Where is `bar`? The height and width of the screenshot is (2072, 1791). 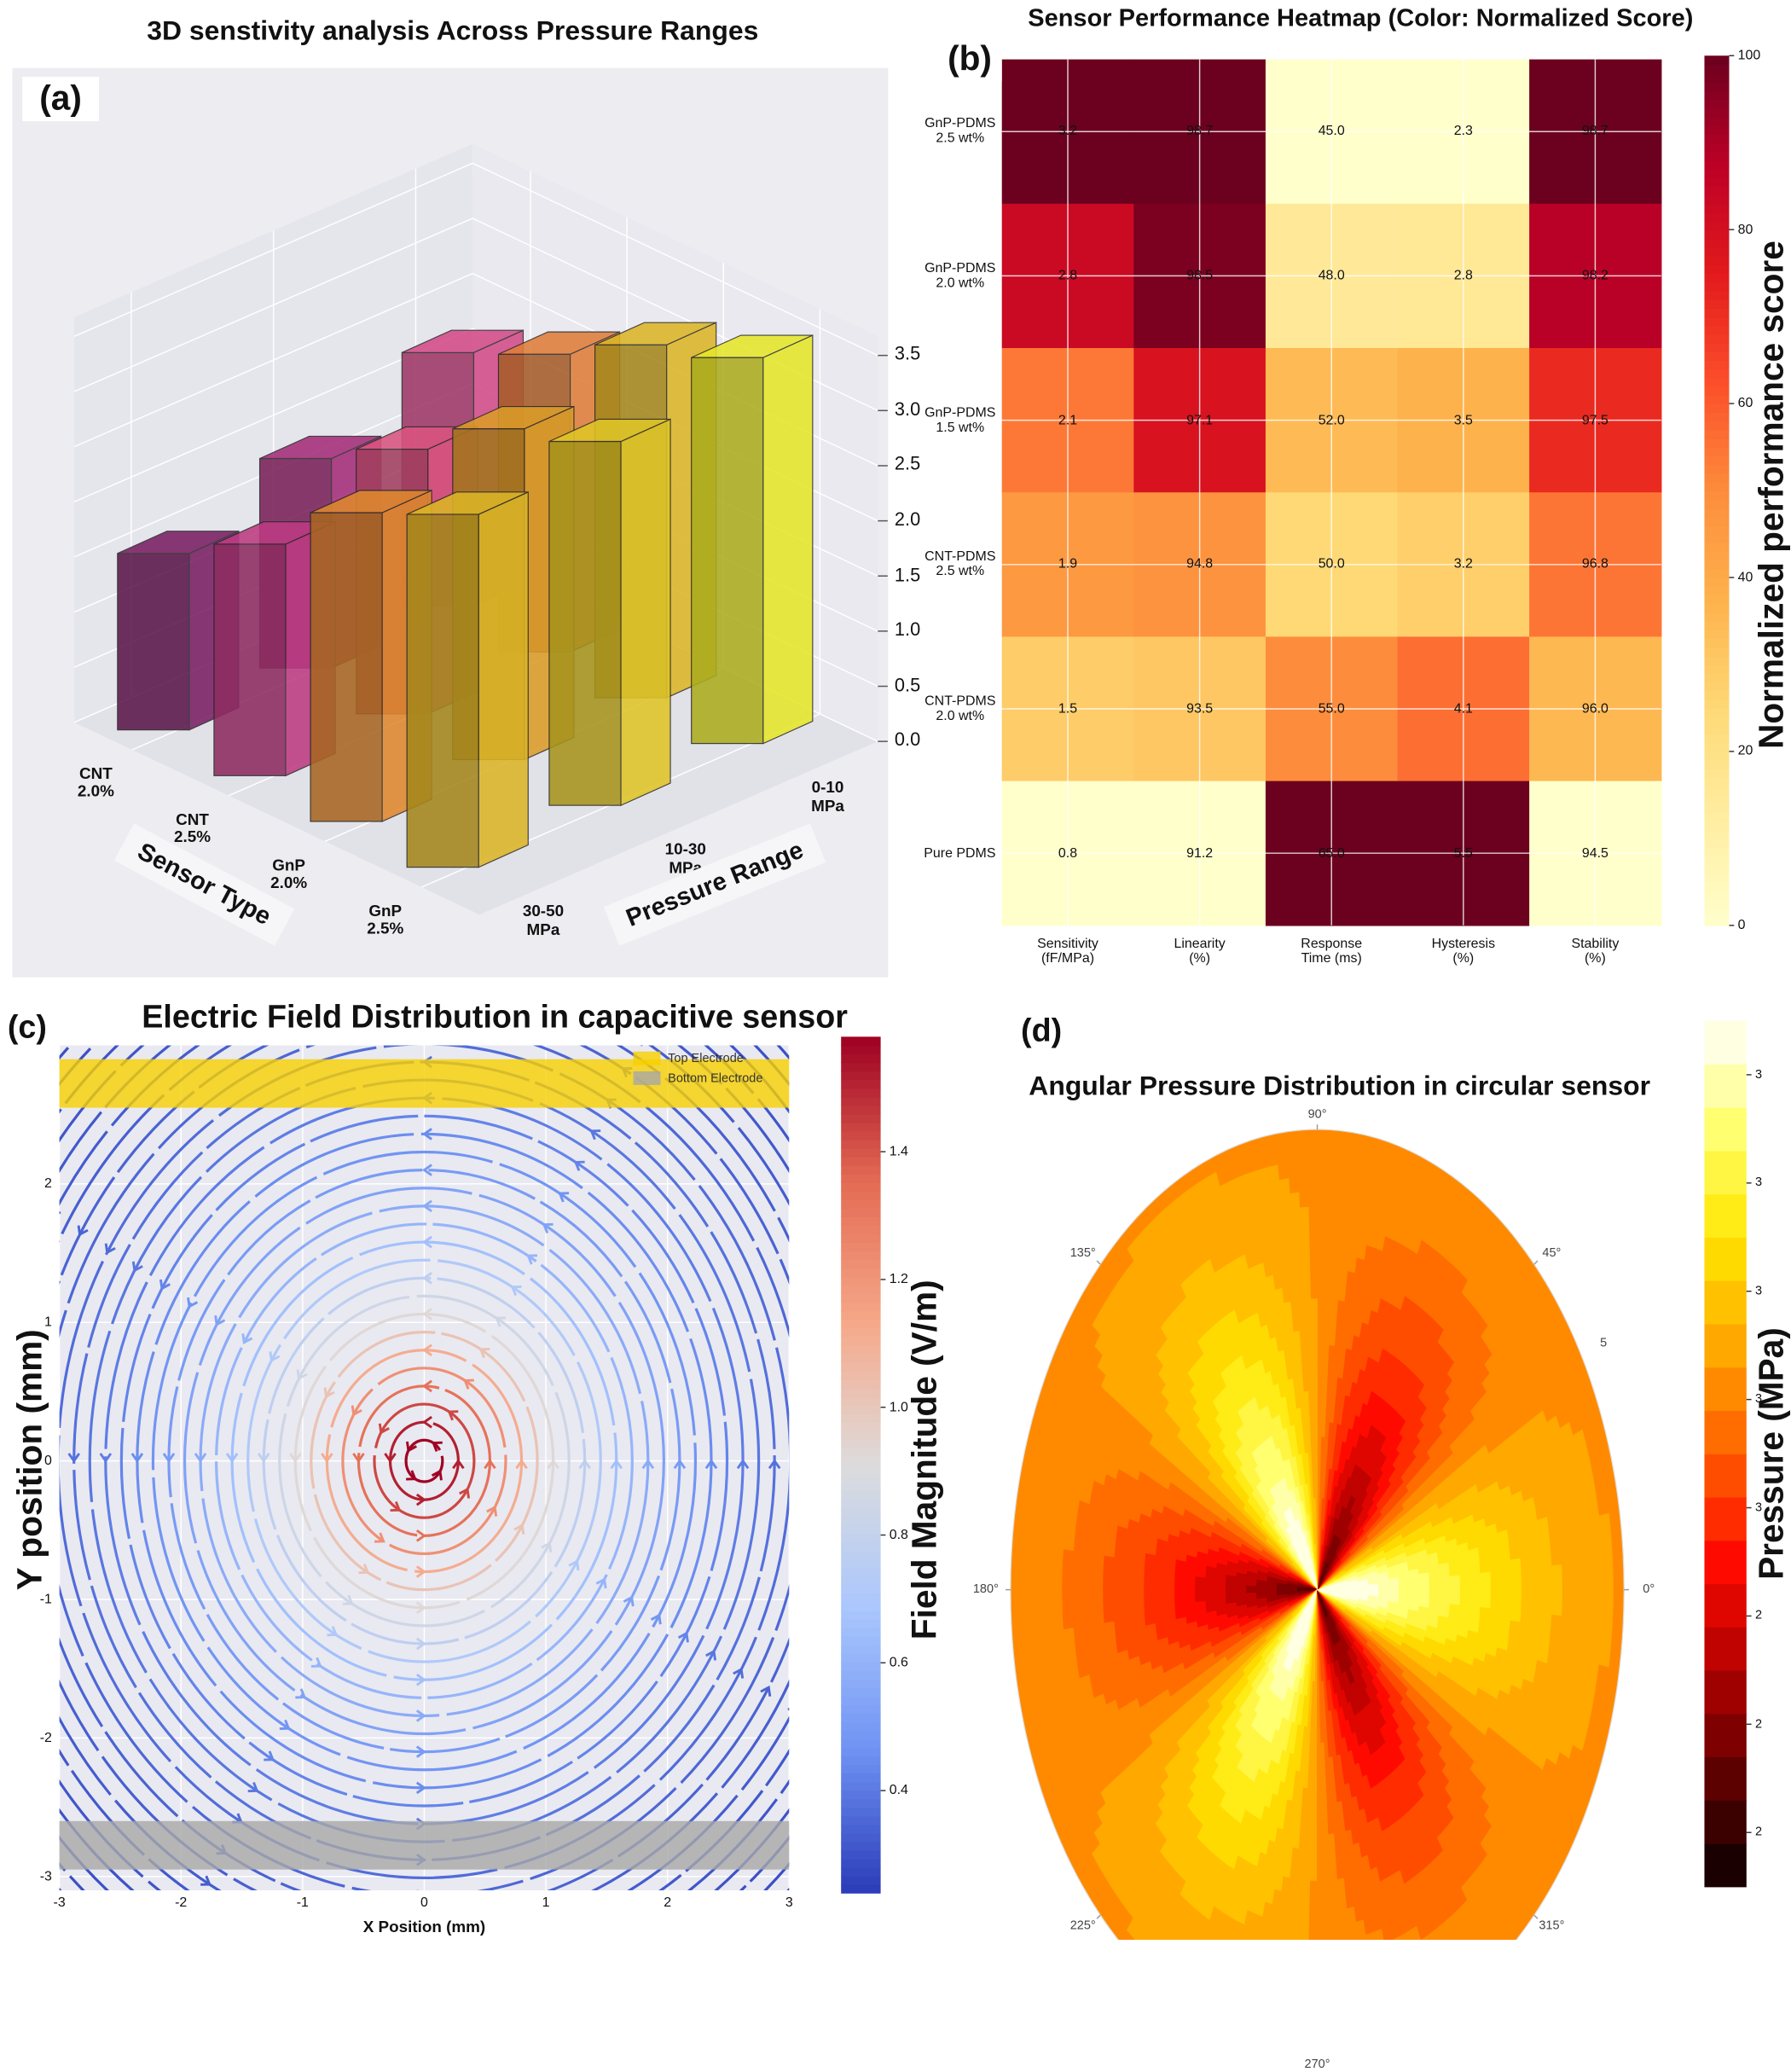 bar is located at coordinates (752, 540).